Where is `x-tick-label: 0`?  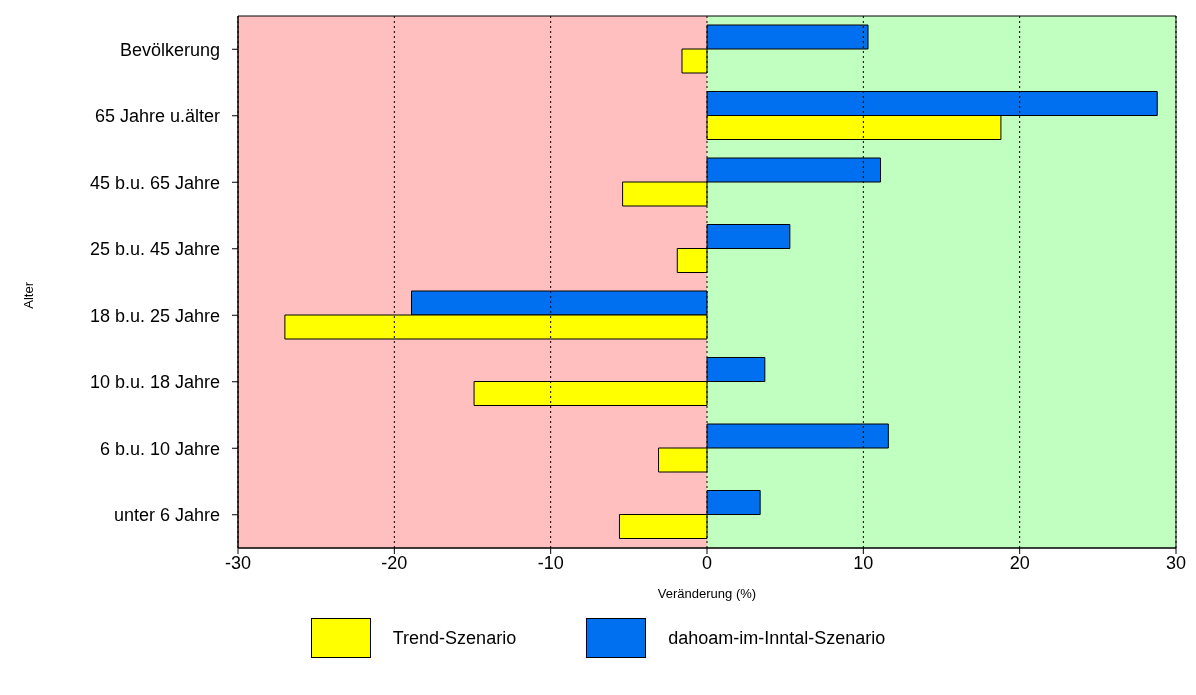
x-tick-label: 0 is located at coordinates (707, 562).